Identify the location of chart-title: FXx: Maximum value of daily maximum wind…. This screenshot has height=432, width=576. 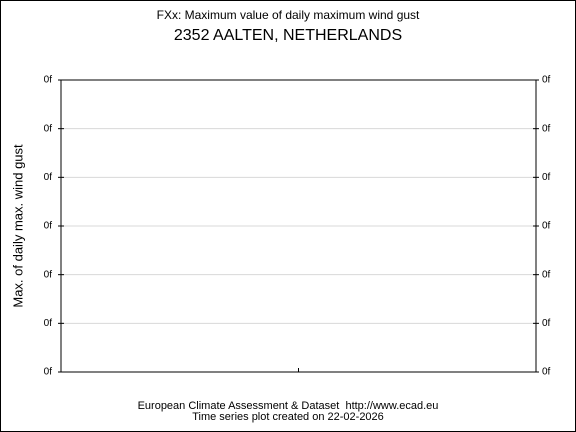
(288, 15).